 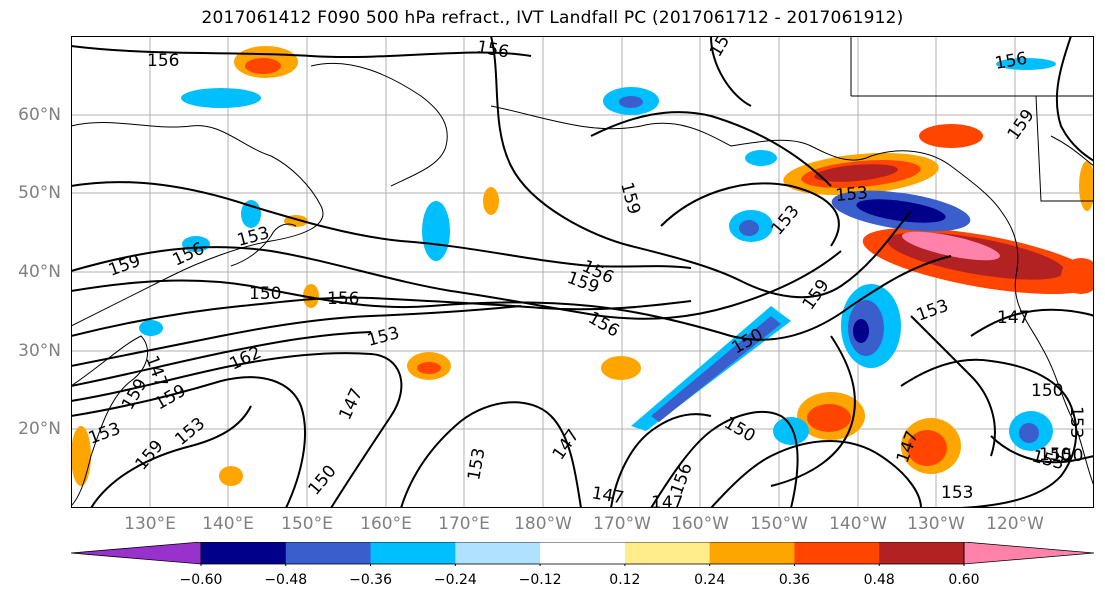 What do you see at coordinates (936, 524) in the screenshot?
I see `lon-label: 130°W` at bounding box center [936, 524].